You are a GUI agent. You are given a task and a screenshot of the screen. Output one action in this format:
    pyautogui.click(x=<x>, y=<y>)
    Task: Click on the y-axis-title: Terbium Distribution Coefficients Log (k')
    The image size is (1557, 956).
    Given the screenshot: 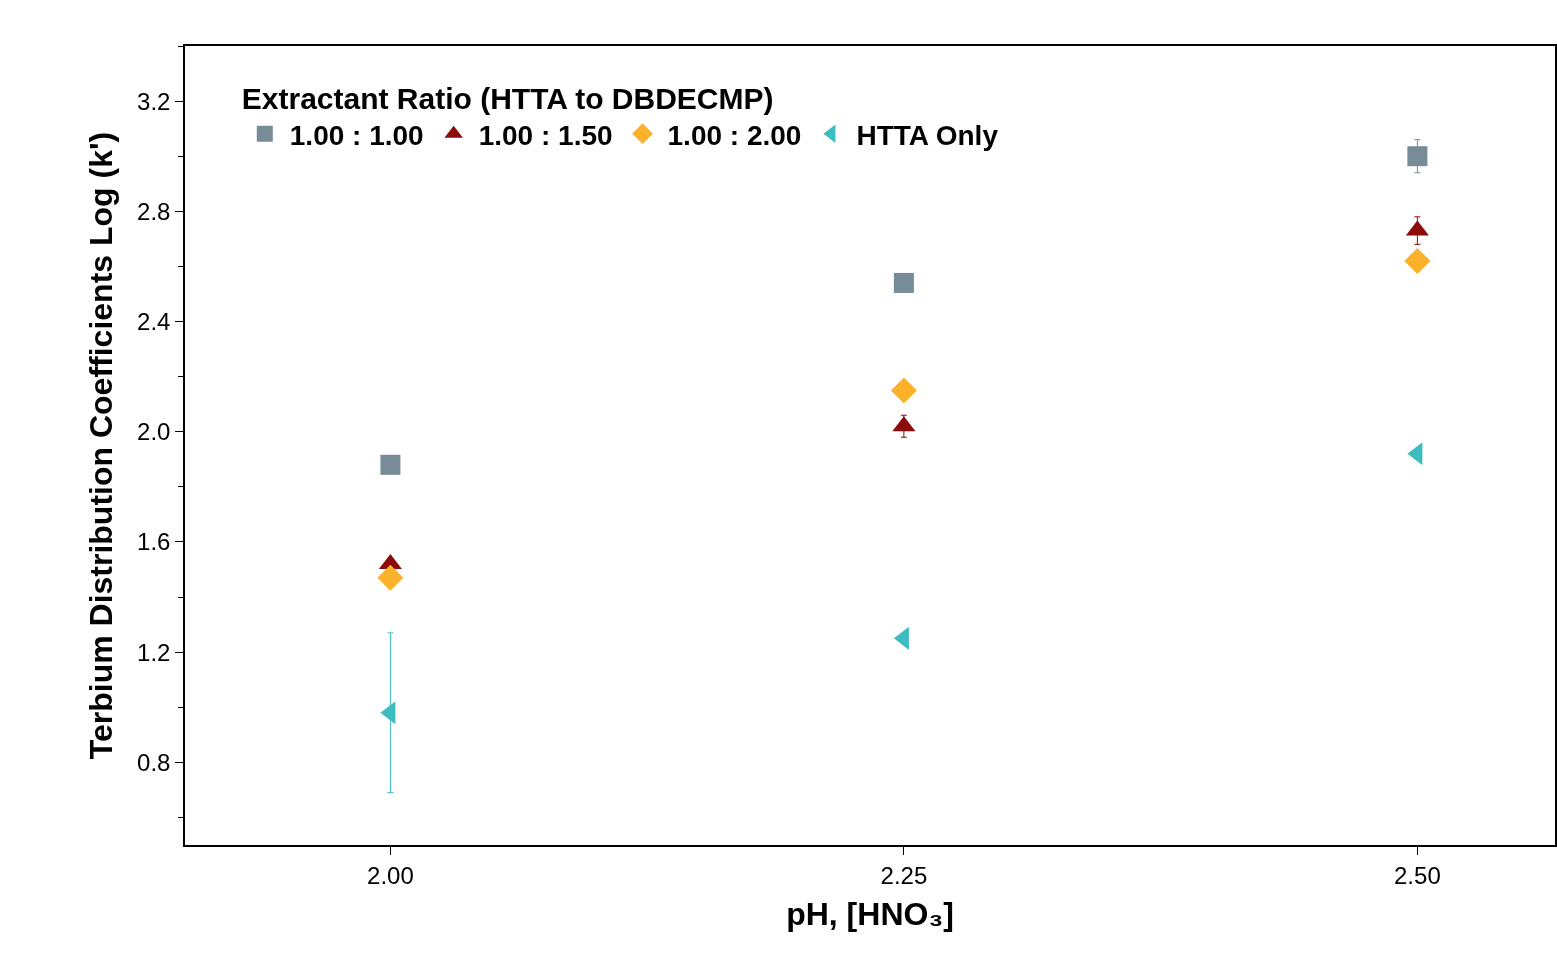 What is the action you would take?
    pyautogui.click(x=100, y=445)
    